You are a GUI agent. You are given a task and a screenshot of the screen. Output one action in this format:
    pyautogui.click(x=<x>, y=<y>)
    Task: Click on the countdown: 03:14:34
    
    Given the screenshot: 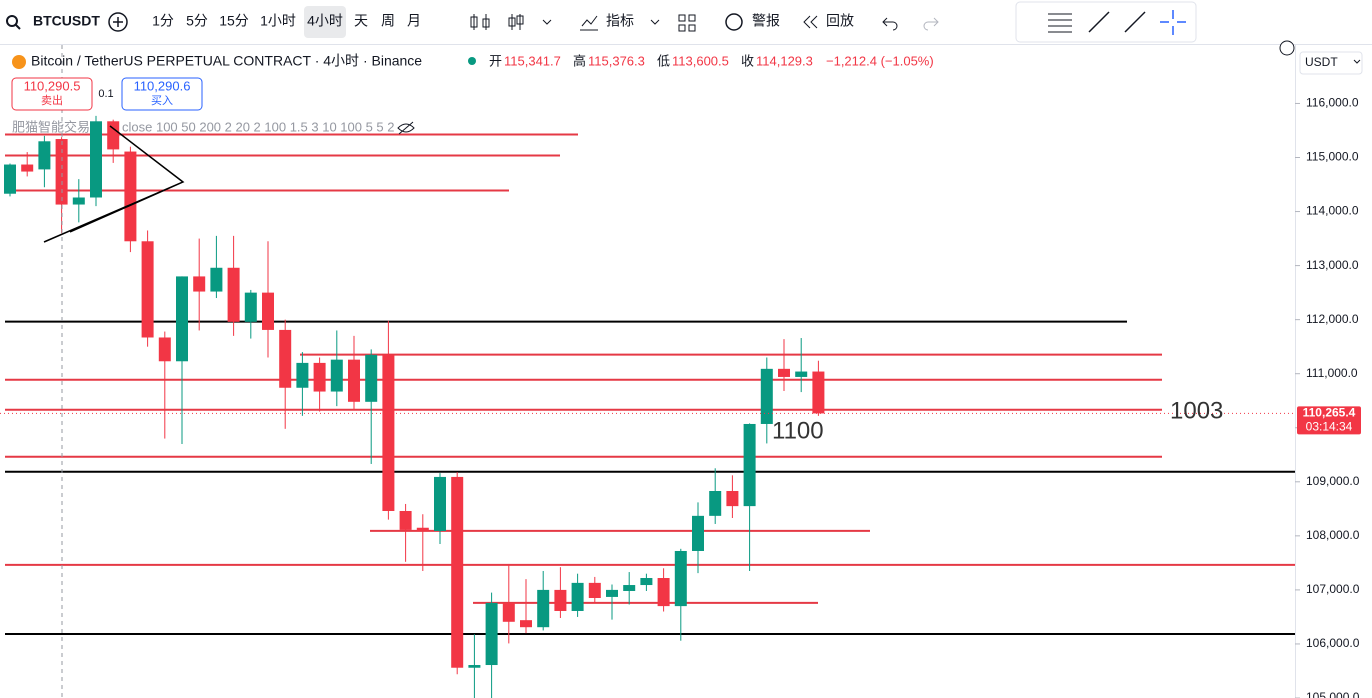 What is the action you would take?
    pyautogui.click(x=1329, y=427)
    